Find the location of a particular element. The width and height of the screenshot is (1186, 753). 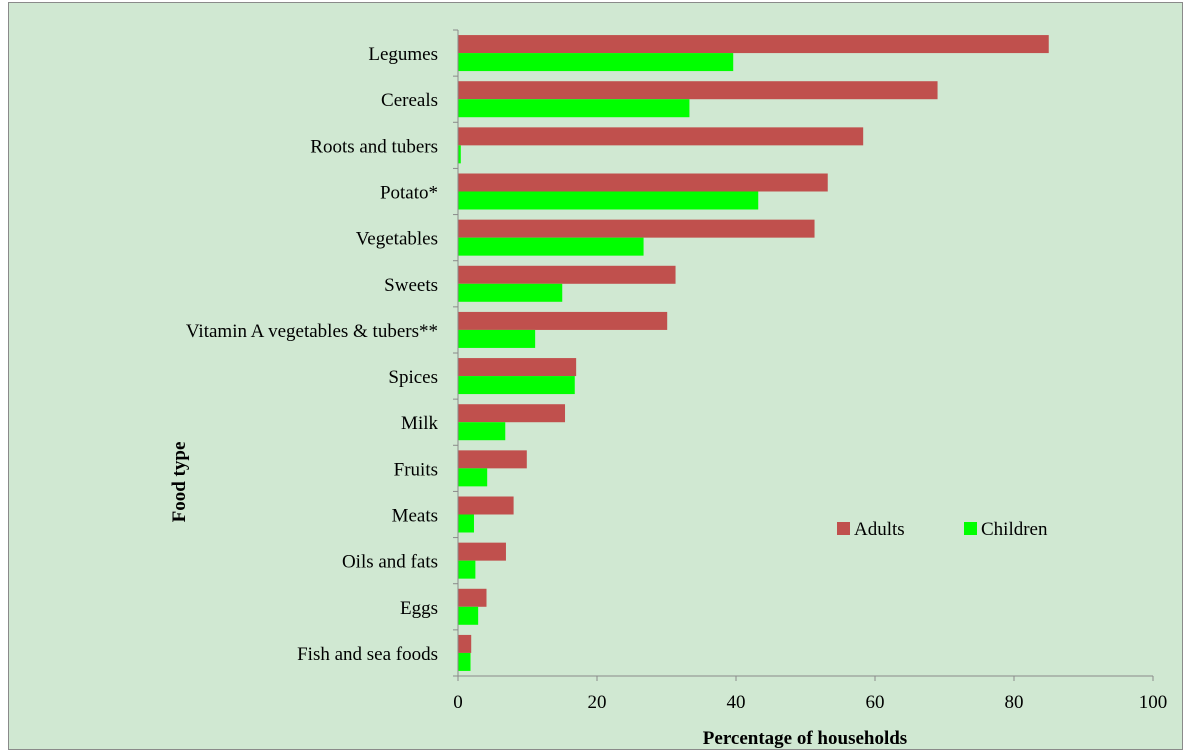

legend: Adults Children is located at coordinates (942, 529).